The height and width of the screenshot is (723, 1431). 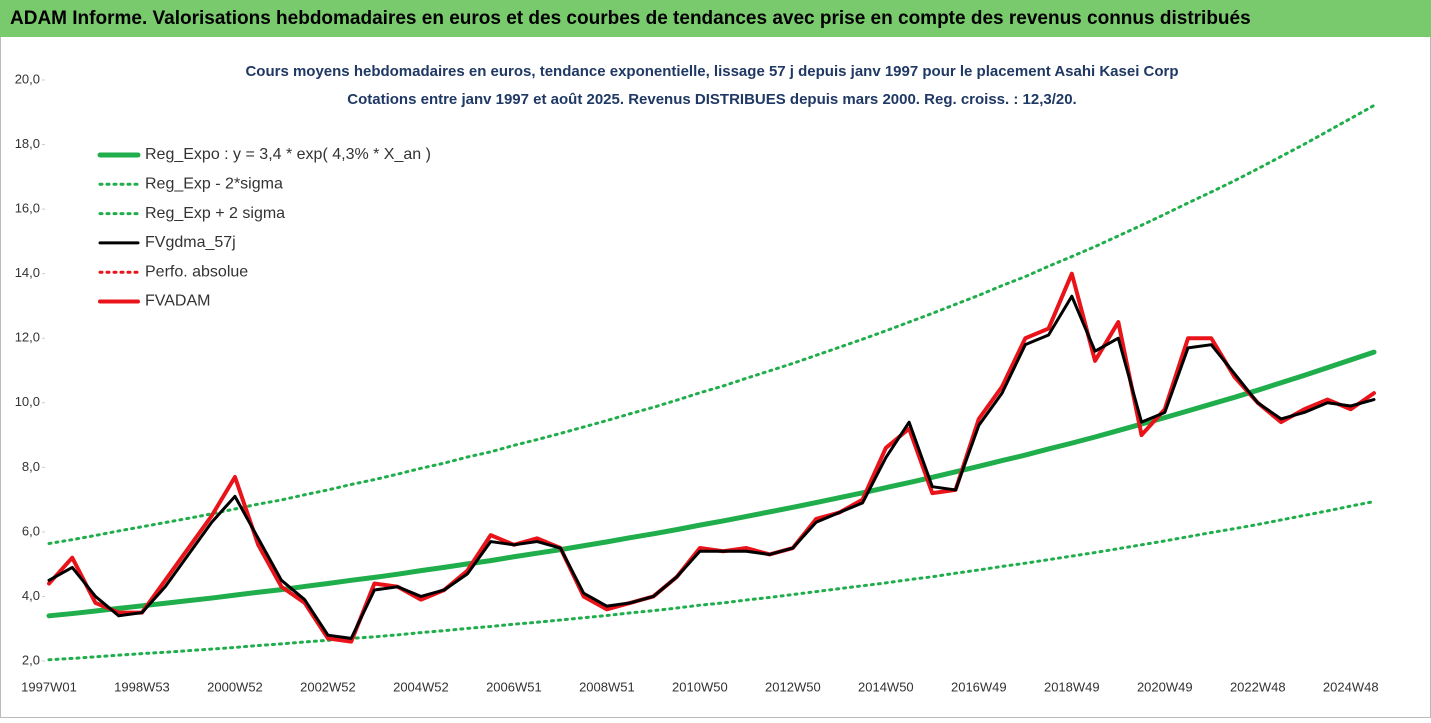 What do you see at coordinates (1258, 686) in the screenshot?
I see `x-tick-label: 2022W48` at bounding box center [1258, 686].